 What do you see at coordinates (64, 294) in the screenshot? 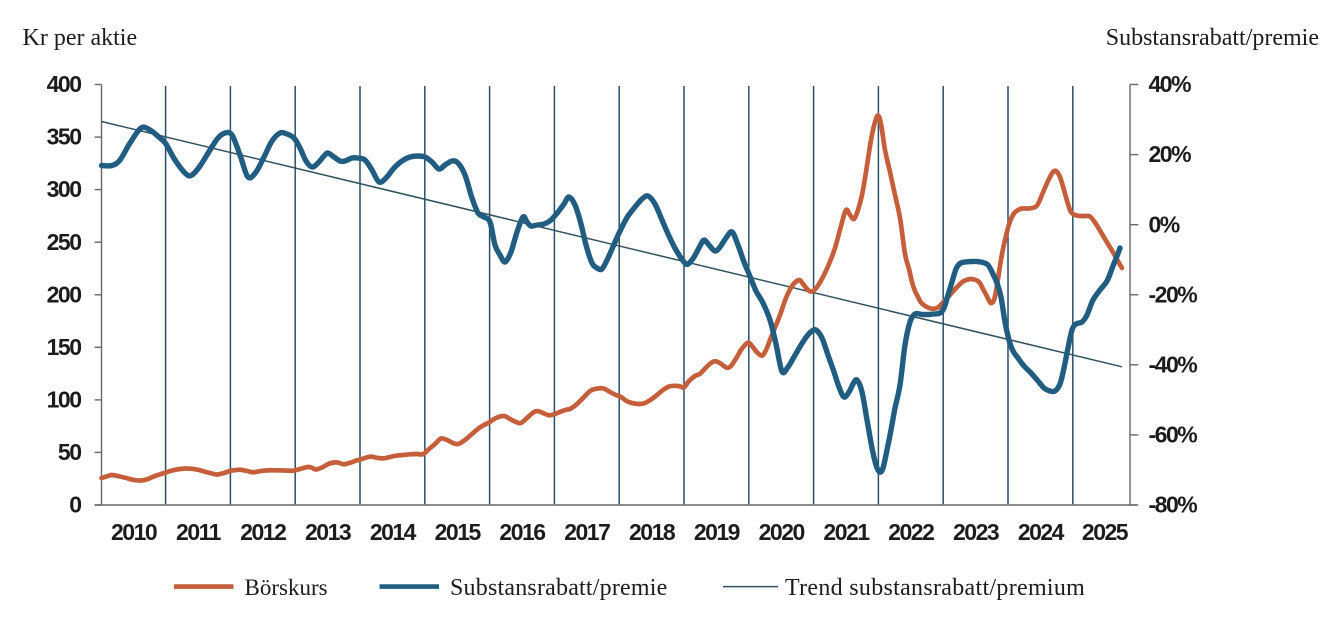
I see `svg-text: 200` at bounding box center [64, 294].